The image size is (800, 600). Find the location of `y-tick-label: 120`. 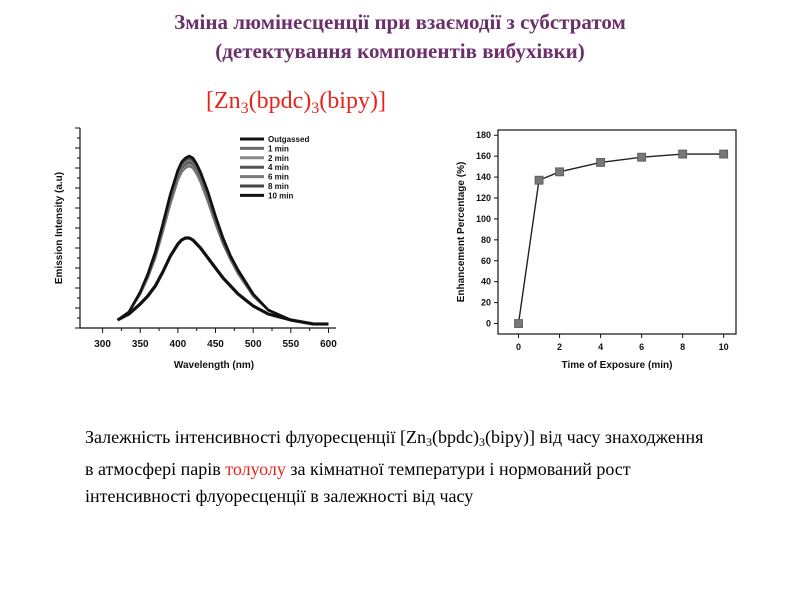

y-tick-label: 120 is located at coordinates (483, 198).